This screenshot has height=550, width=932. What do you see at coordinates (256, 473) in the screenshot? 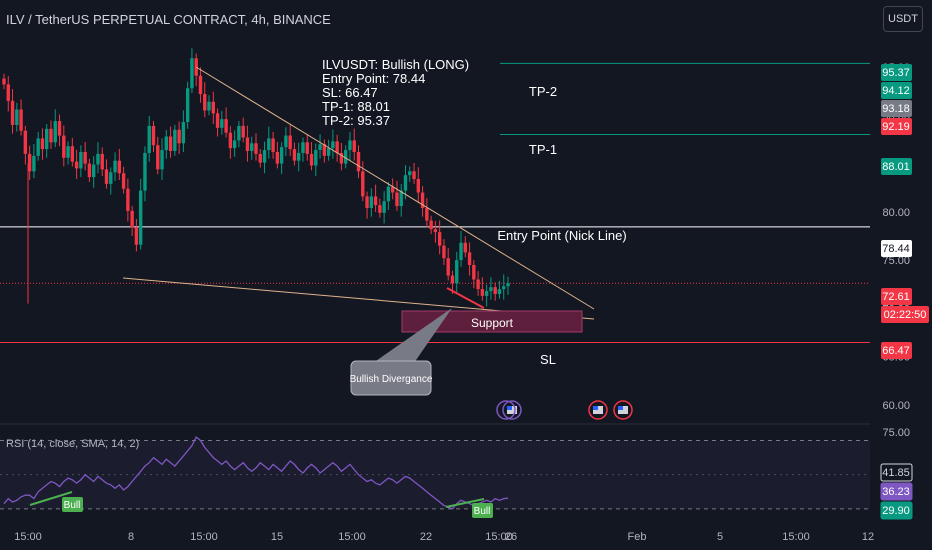
I see `rsi-series-line` at bounding box center [256, 473].